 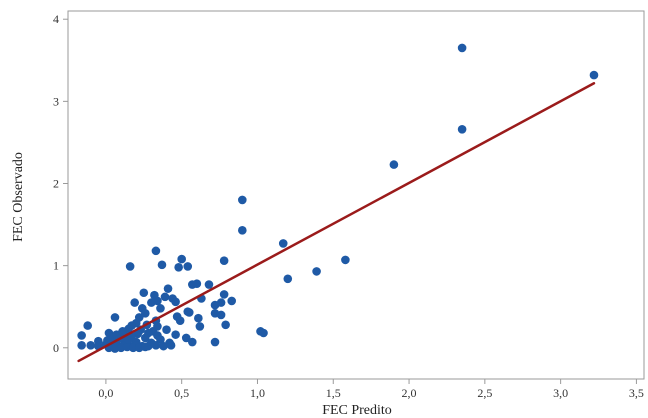 I want to click on x-tick-label: 2,0, so click(x=409, y=393).